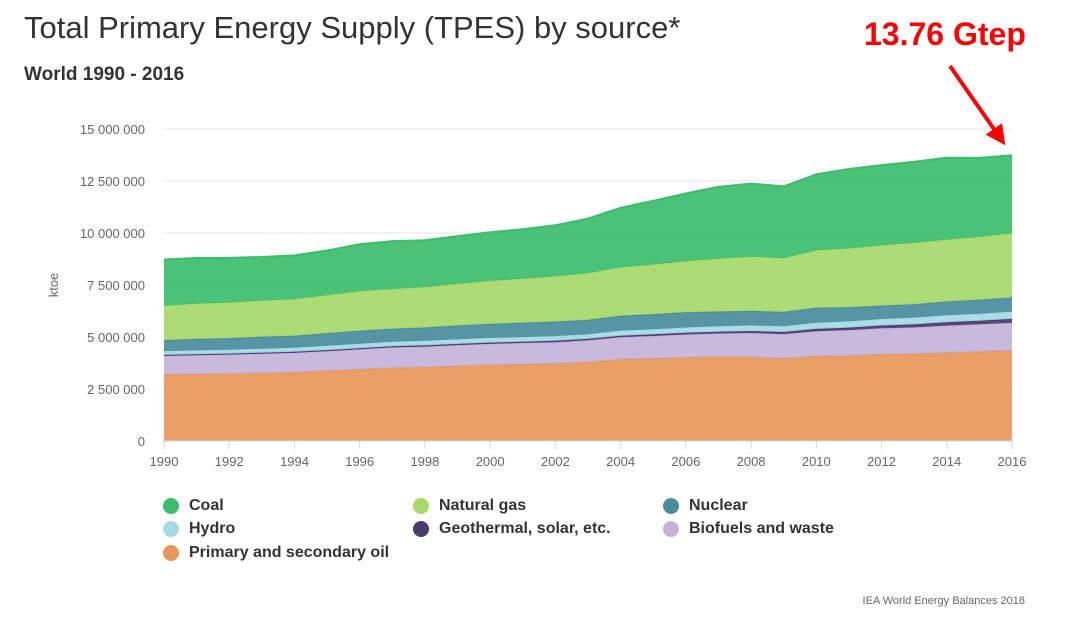 The width and height of the screenshot is (1067, 622). I want to click on legend-item-natural-gas: Natural gas, so click(469, 506).